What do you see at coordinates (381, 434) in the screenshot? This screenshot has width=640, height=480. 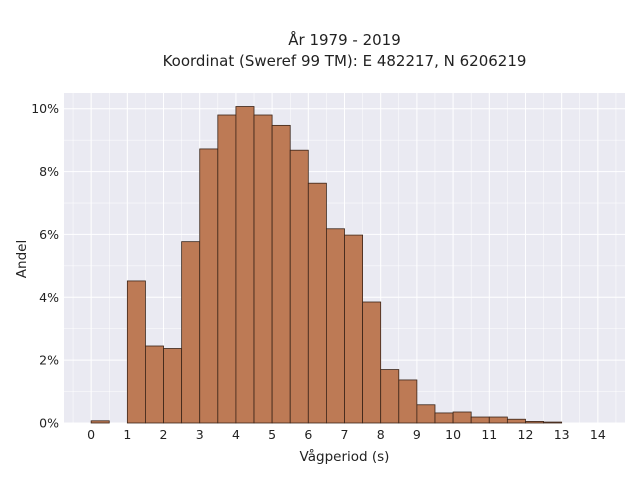 I see `x-tick-label: 8` at bounding box center [381, 434].